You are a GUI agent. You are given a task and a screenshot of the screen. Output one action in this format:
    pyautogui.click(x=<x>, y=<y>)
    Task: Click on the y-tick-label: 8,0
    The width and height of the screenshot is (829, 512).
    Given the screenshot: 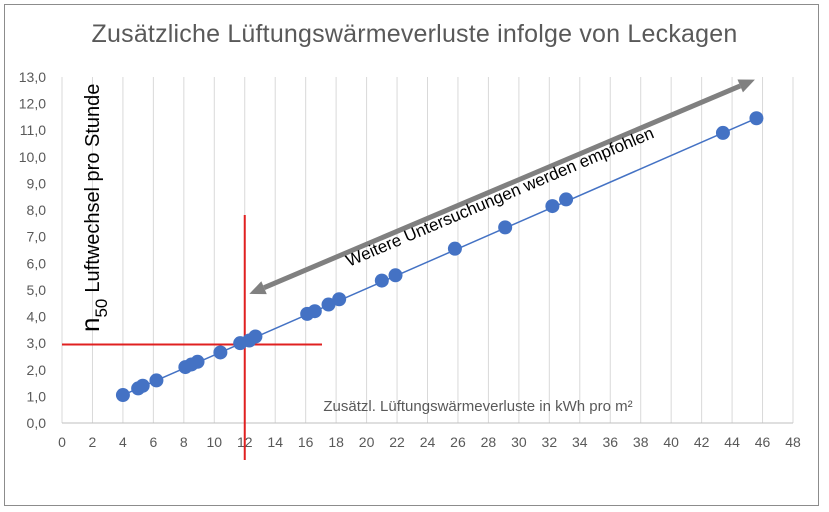 What is the action you would take?
    pyautogui.click(x=37, y=210)
    